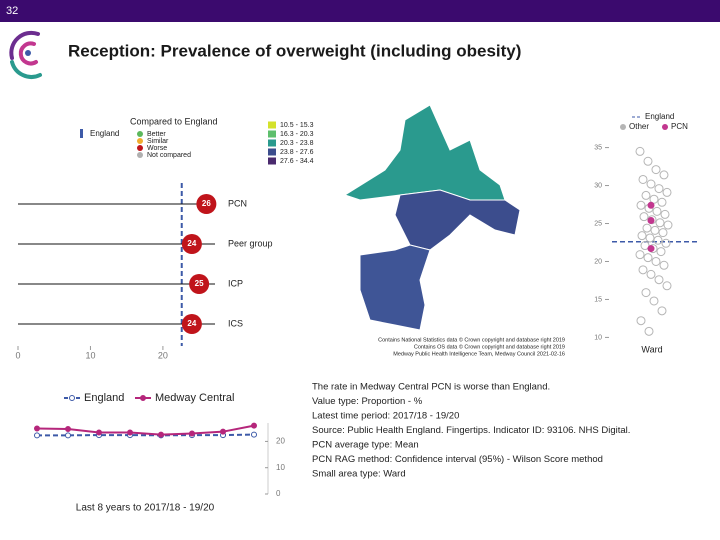  What do you see at coordinates (297, 143) in the screenshot?
I see `legend-label: 20.3 - 23.8` at bounding box center [297, 143].